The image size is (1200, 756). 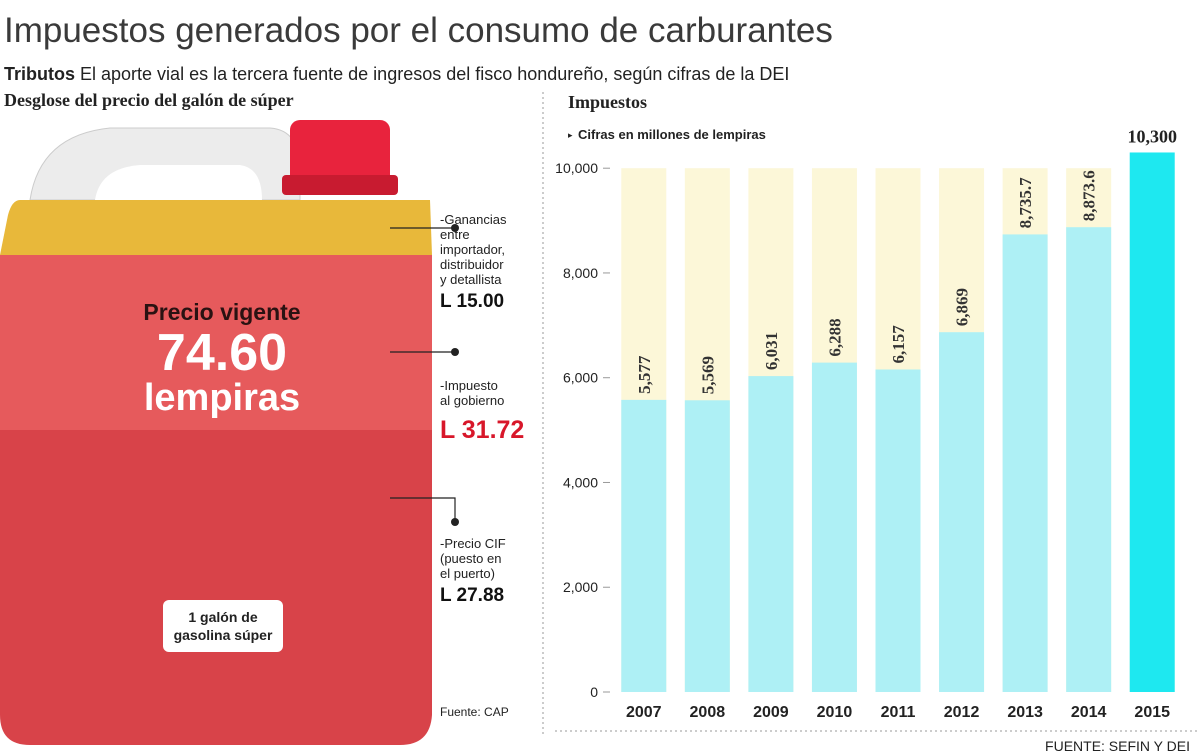 What do you see at coordinates (222, 353) in the screenshot?
I see `price: 74.60` at bounding box center [222, 353].